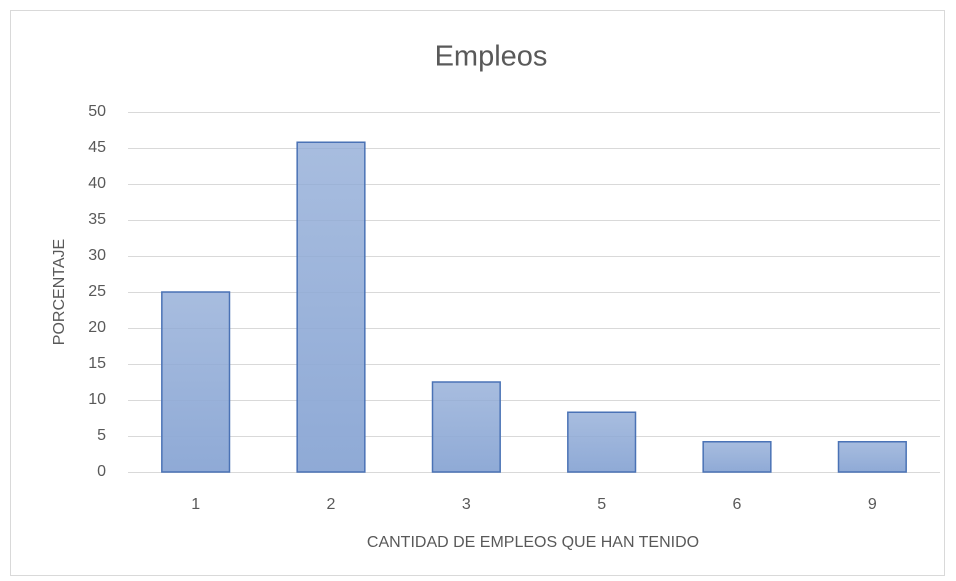  Describe the element at coordinates (97, 399) in the screenshot. I see `y-tick-label: 10` at that location.